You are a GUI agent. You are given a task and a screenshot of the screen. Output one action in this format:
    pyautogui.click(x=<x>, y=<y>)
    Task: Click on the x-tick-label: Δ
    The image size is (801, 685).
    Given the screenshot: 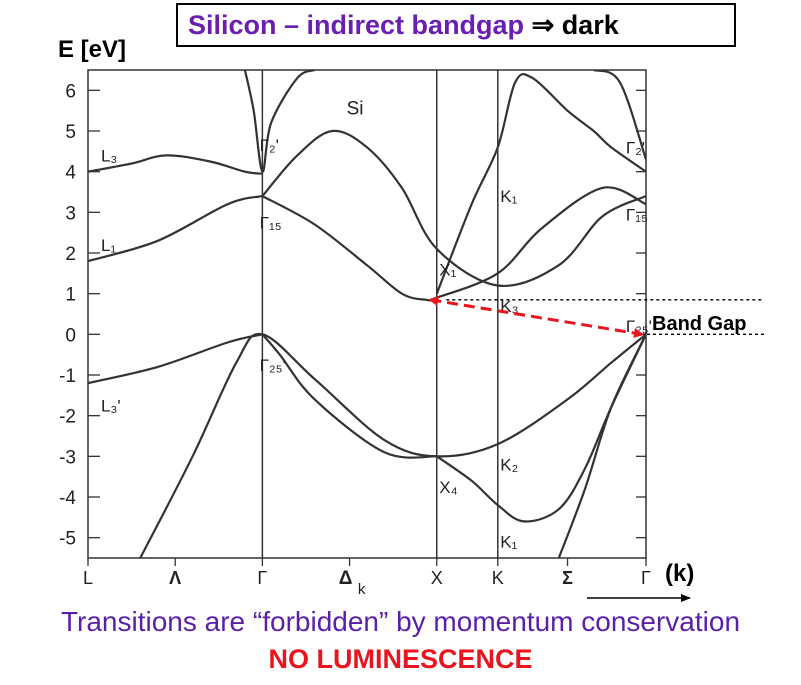 What is the action you would take?
    pyautogui.click(x=346, y=578)
    